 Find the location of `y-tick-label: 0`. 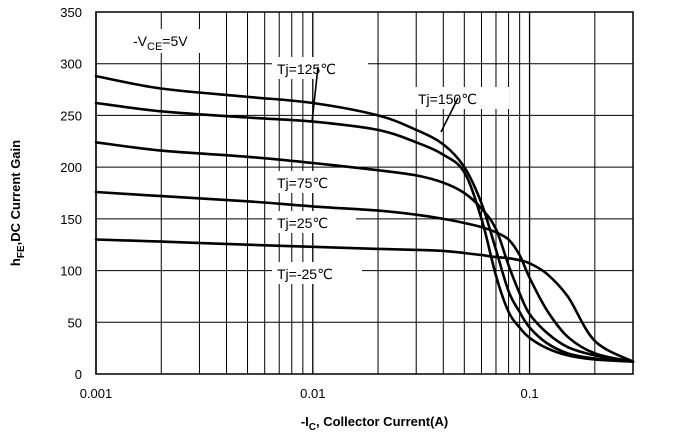

y-tick-label: 0 is located at coordinates (78, 374).